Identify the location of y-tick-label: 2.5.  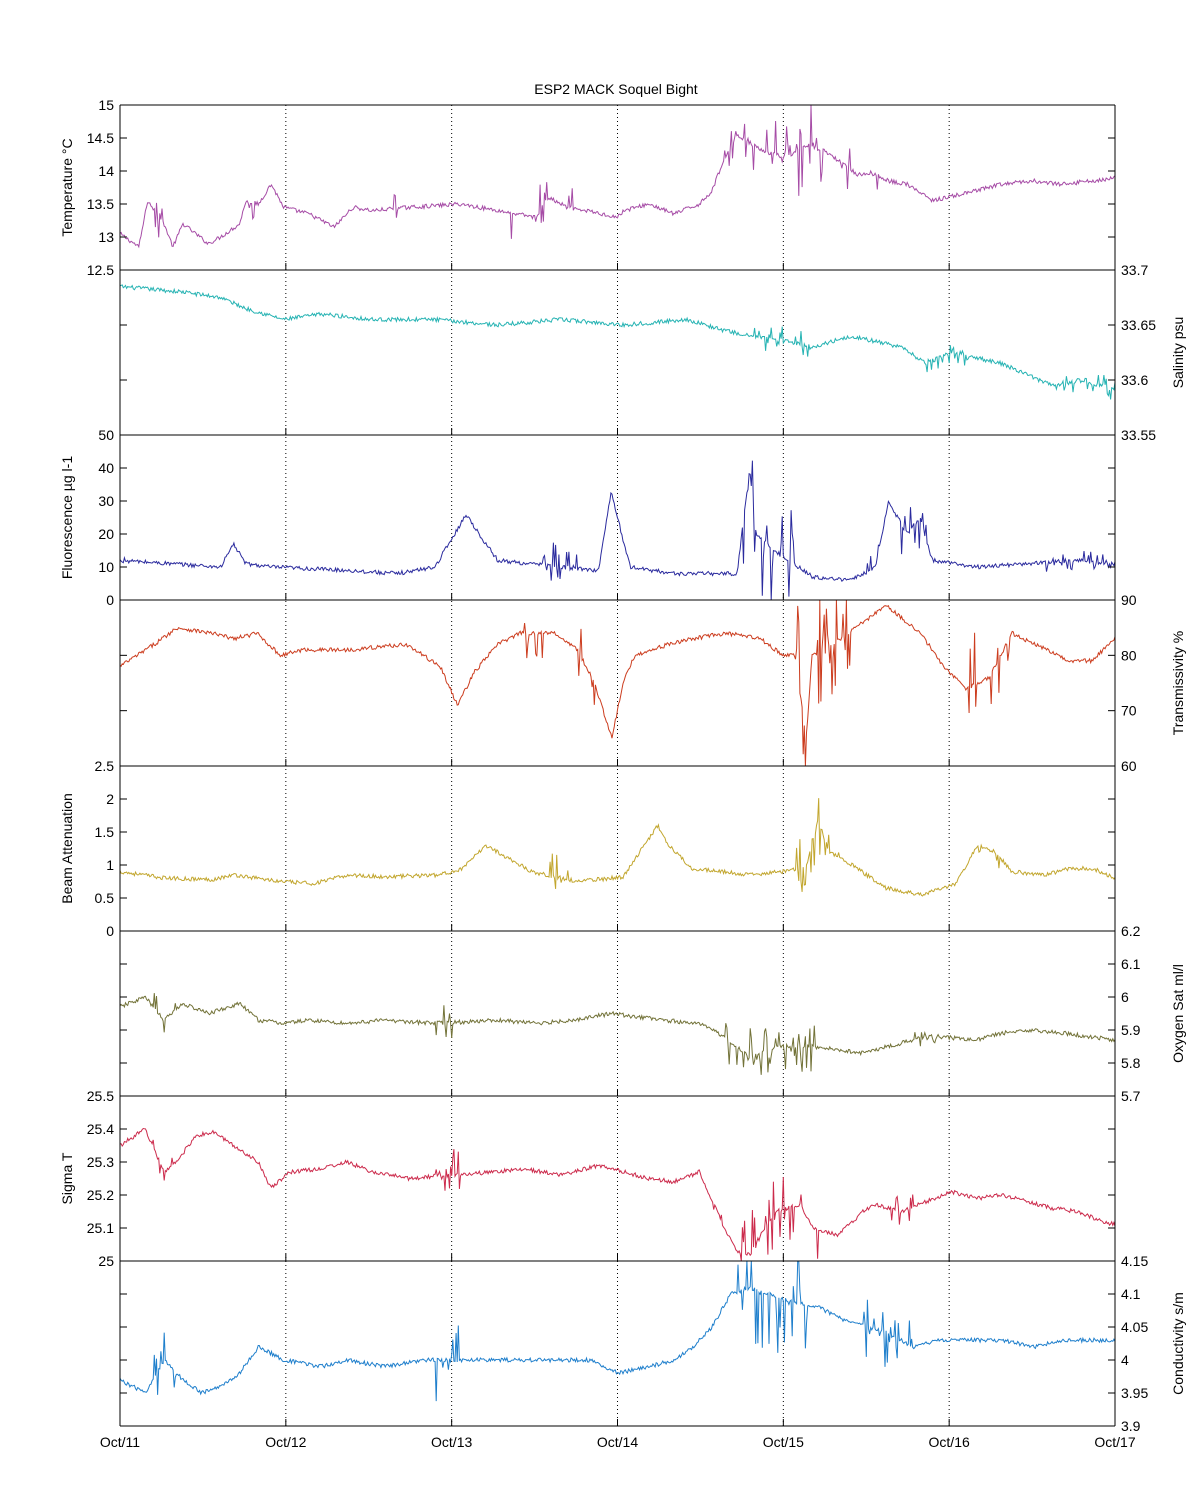
(105, 766).